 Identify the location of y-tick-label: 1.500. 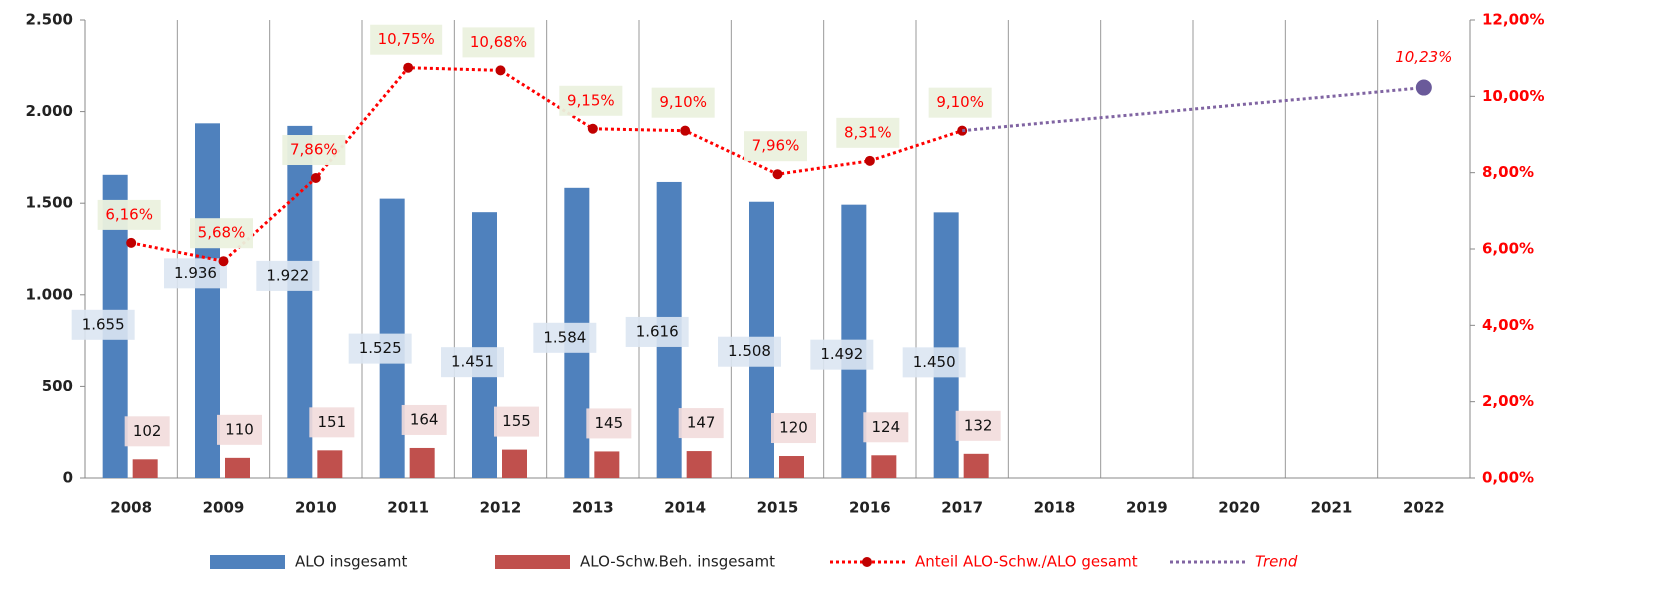
(49, 203).